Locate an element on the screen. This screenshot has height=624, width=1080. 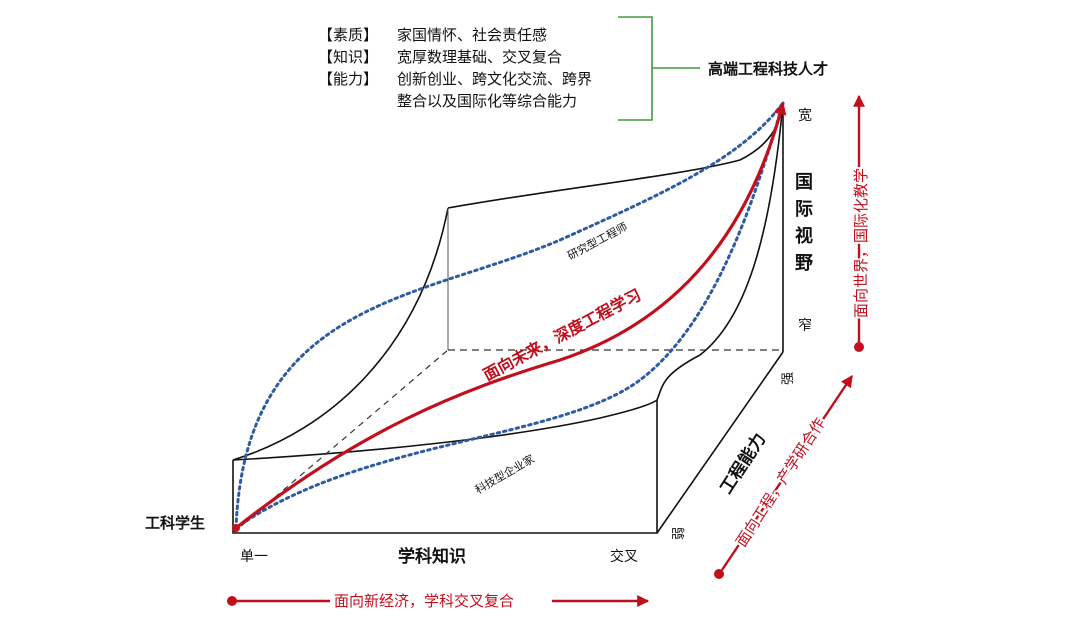
bottom-arrow: 面向新经济，学科交叉复合 is located at coordinates (438, 601).